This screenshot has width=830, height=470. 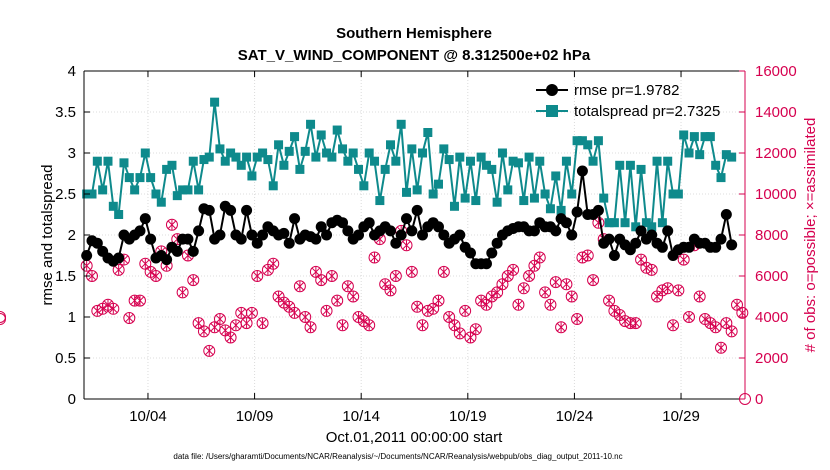 I want to click on y2-tick-label: 0, so click(x=759, y=399).